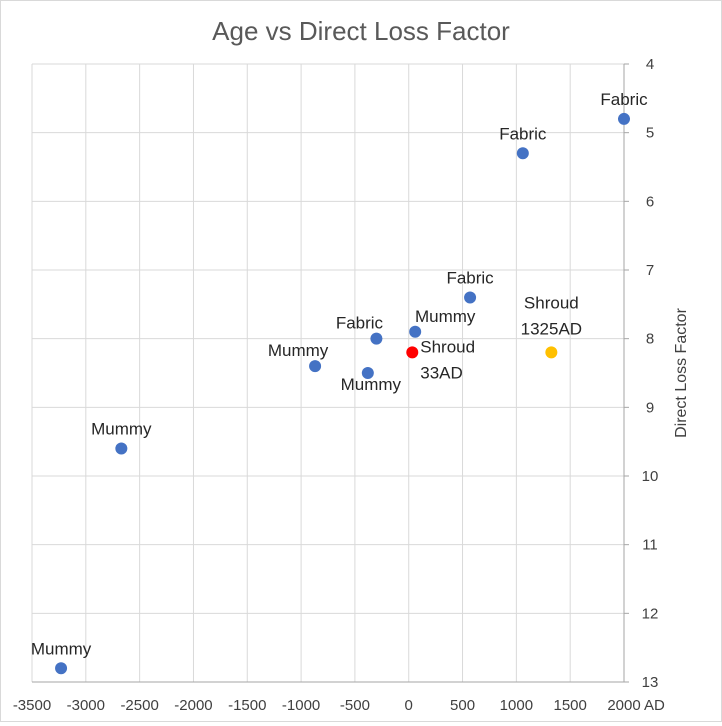 This screenshot has width=722, height=726. What do you see at coordinates (32, 705) in the screenshot?
I see `x-tick-label: -3500` at bounding box center [32, 705].